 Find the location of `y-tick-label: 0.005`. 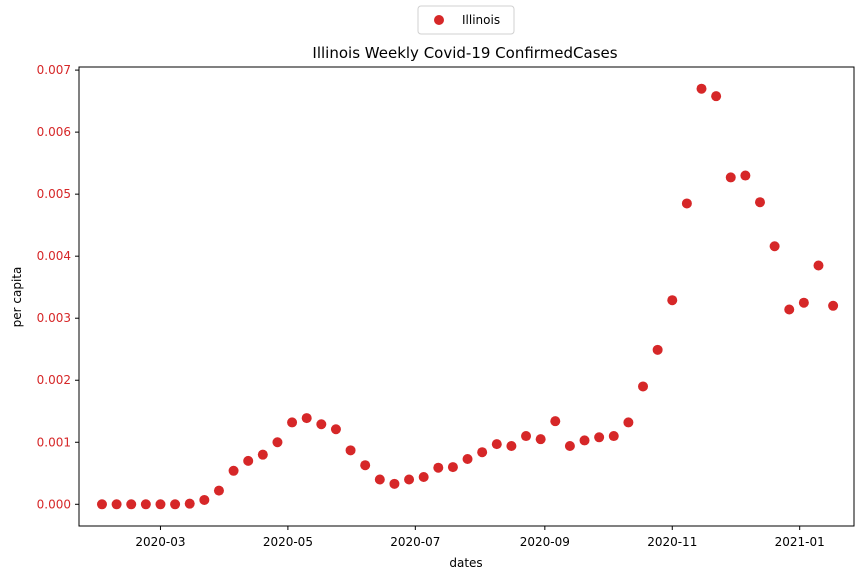

y-tick-label: 0.005 is located at coordinates (54, 194).